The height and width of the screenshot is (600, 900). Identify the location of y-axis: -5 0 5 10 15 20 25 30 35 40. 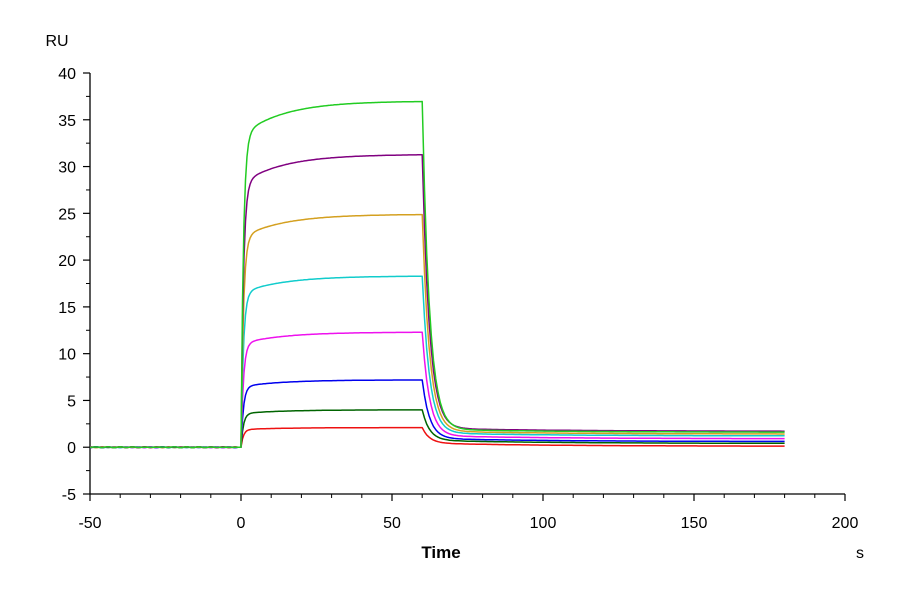
(74, 285).